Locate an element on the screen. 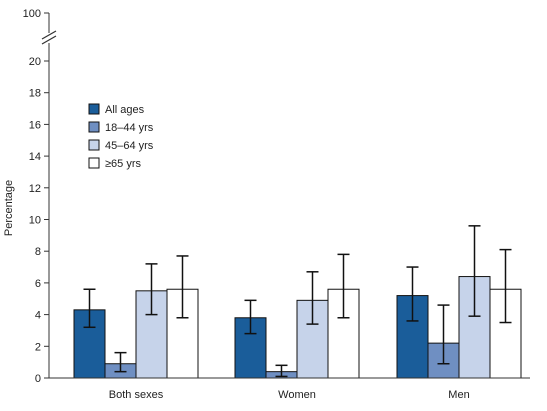 The height and width of the screenshot is (411, 547). x-category-label: Both sexes is located at coordinates (136, 395).